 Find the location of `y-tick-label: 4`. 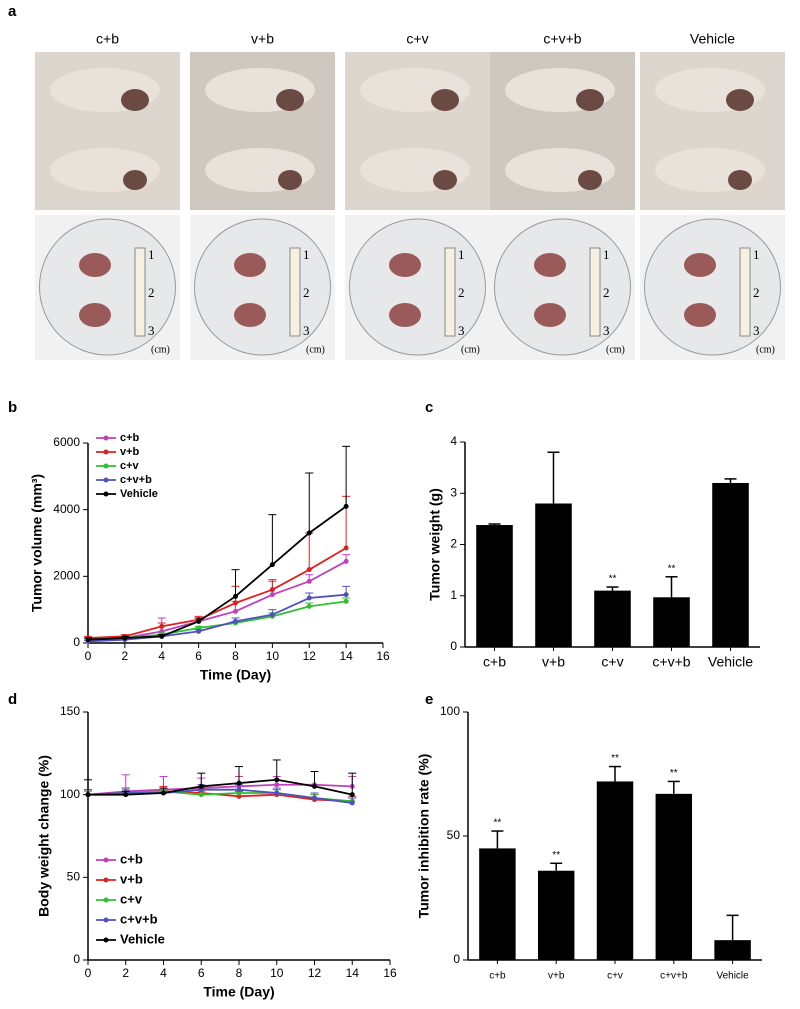

y-tick-label: 4 is located at coordinates (453, 441).